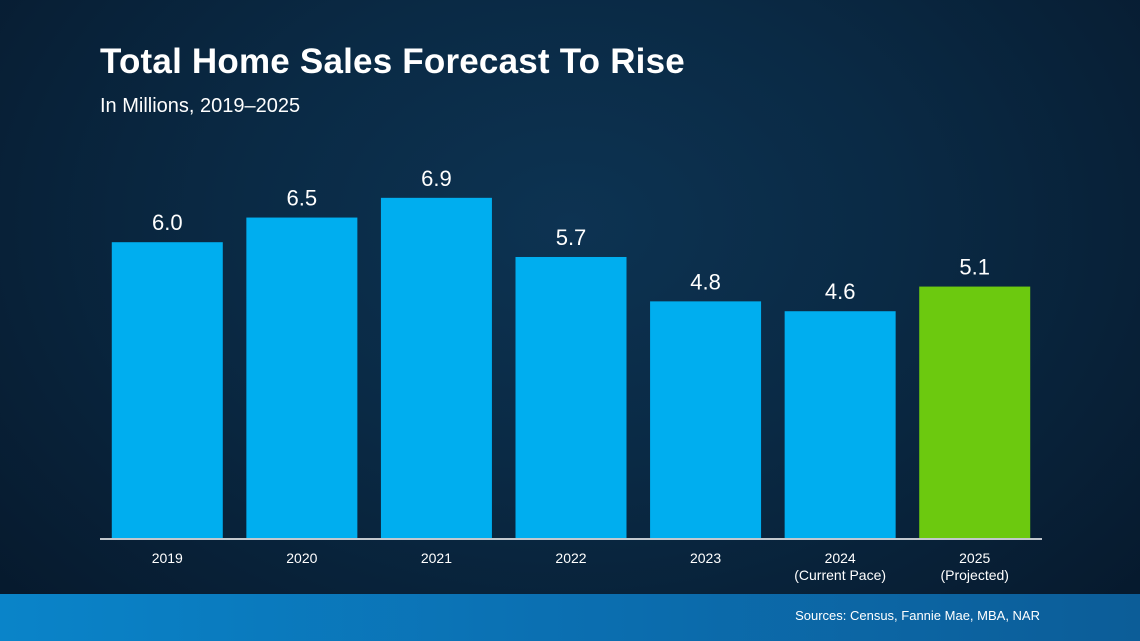 This screenshot has width=1140, height=641. Describe the element at coordinates (302, 378) in the screenshot. I see `bar-2020` at that location.